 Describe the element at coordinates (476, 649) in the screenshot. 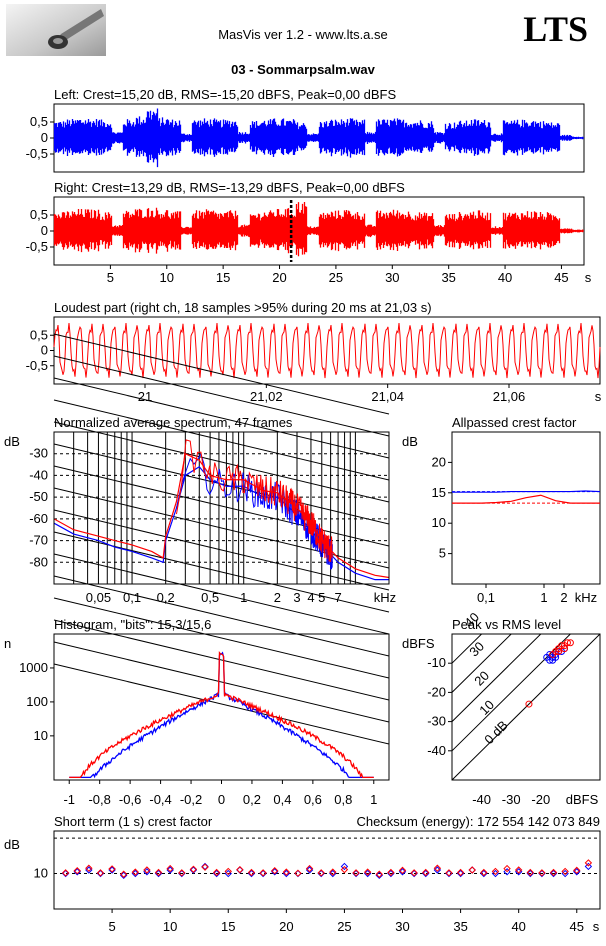

I see `diagonal-label: 30` at that location.